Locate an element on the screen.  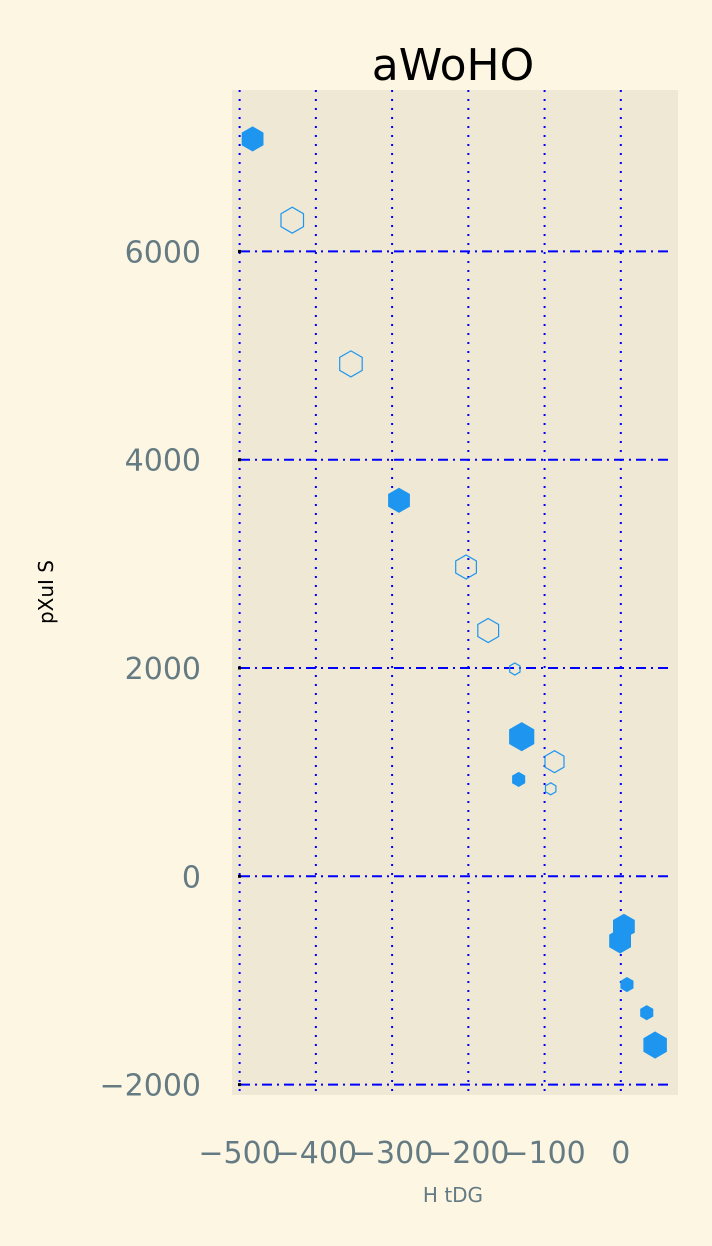
y-axis-ticks: −2000 0 2000 4000 6000 is located at coordinates (170, 669).